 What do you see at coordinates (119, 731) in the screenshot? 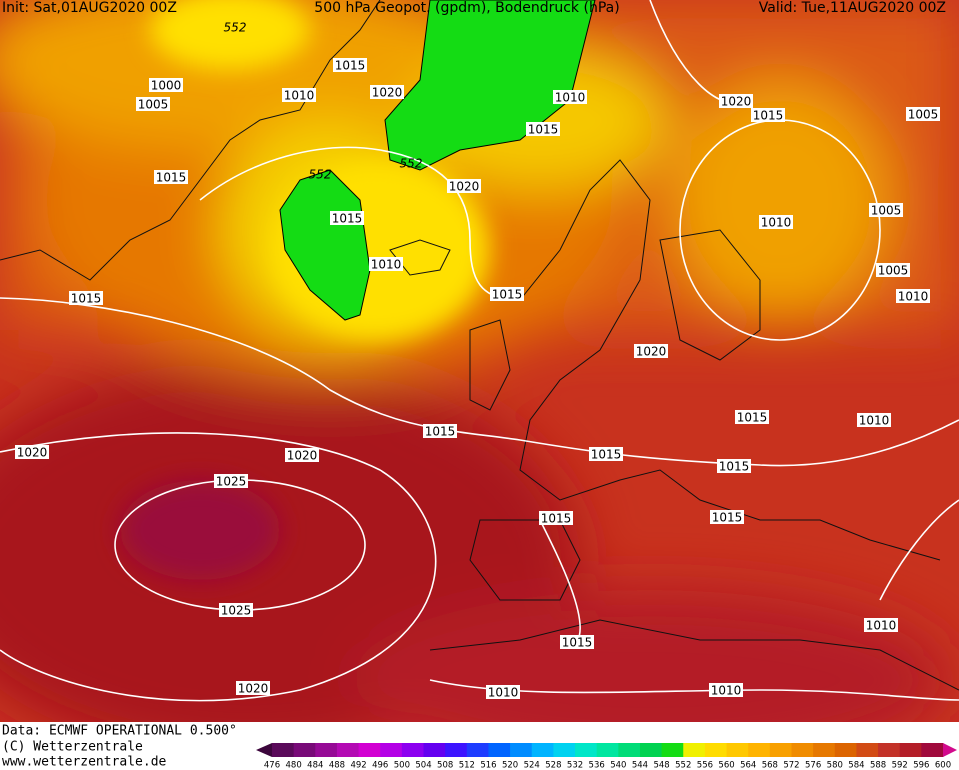
I see `data-source: Data: ECMWF OPERATIONAL 0.500°` at bounding box center [119, 731].